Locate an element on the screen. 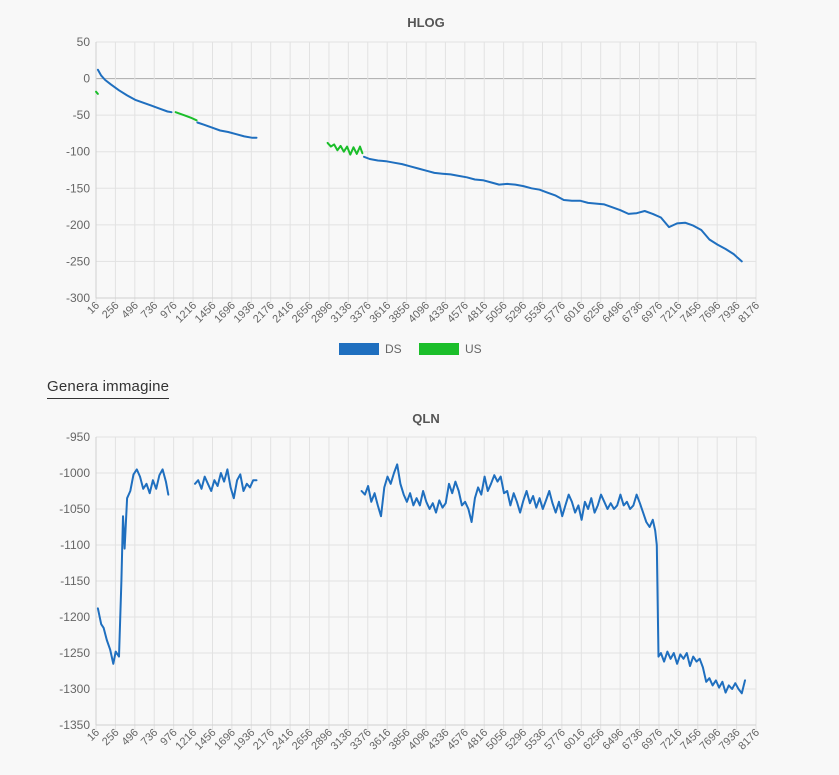  legend-swatch-ds is located at coordinates (359, 349).